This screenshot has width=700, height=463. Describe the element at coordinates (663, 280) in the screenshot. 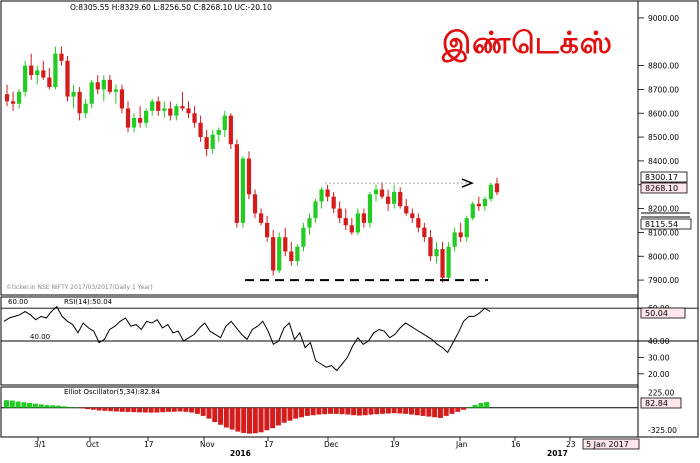

I see `price-tick-label: 7900.00` at that location.